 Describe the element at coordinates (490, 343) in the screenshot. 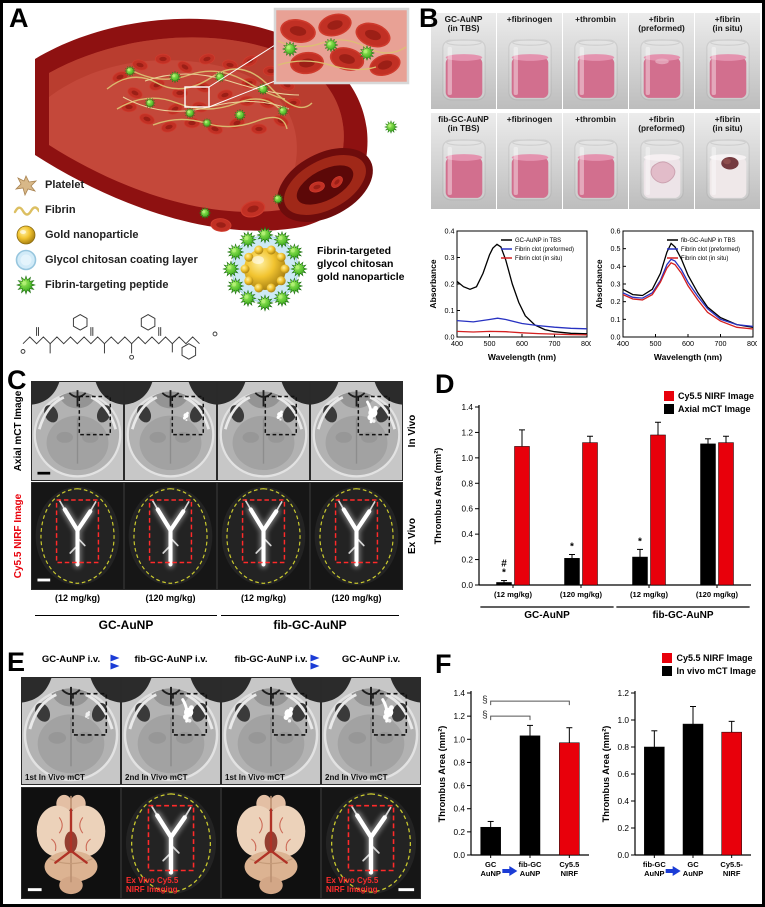

I see `svg-text: 500` at that location.